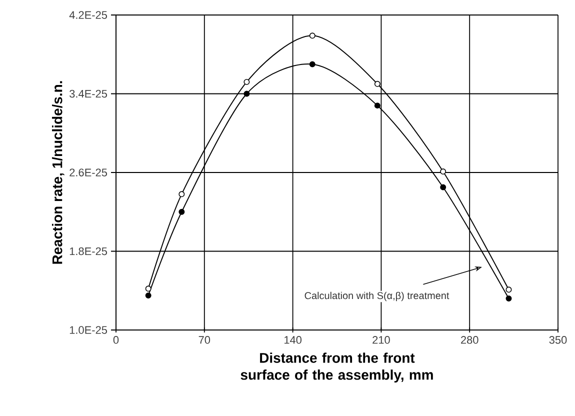  Describe the element at coordinates (377, 297) in the screenshot. I see `annotation: Calculation with S(α,β) treatment` at that location.